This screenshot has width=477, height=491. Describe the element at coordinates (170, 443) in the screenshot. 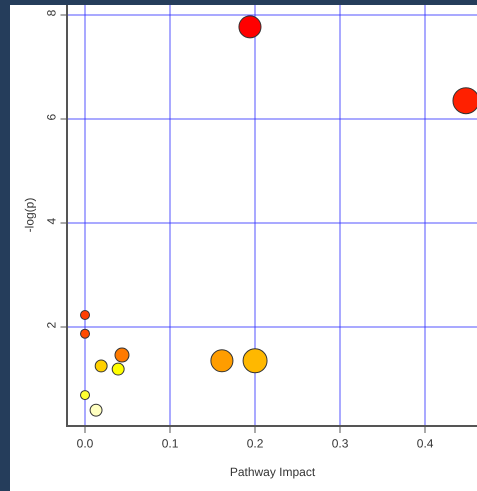

I see `x-tick-label: 0.1` at that location.